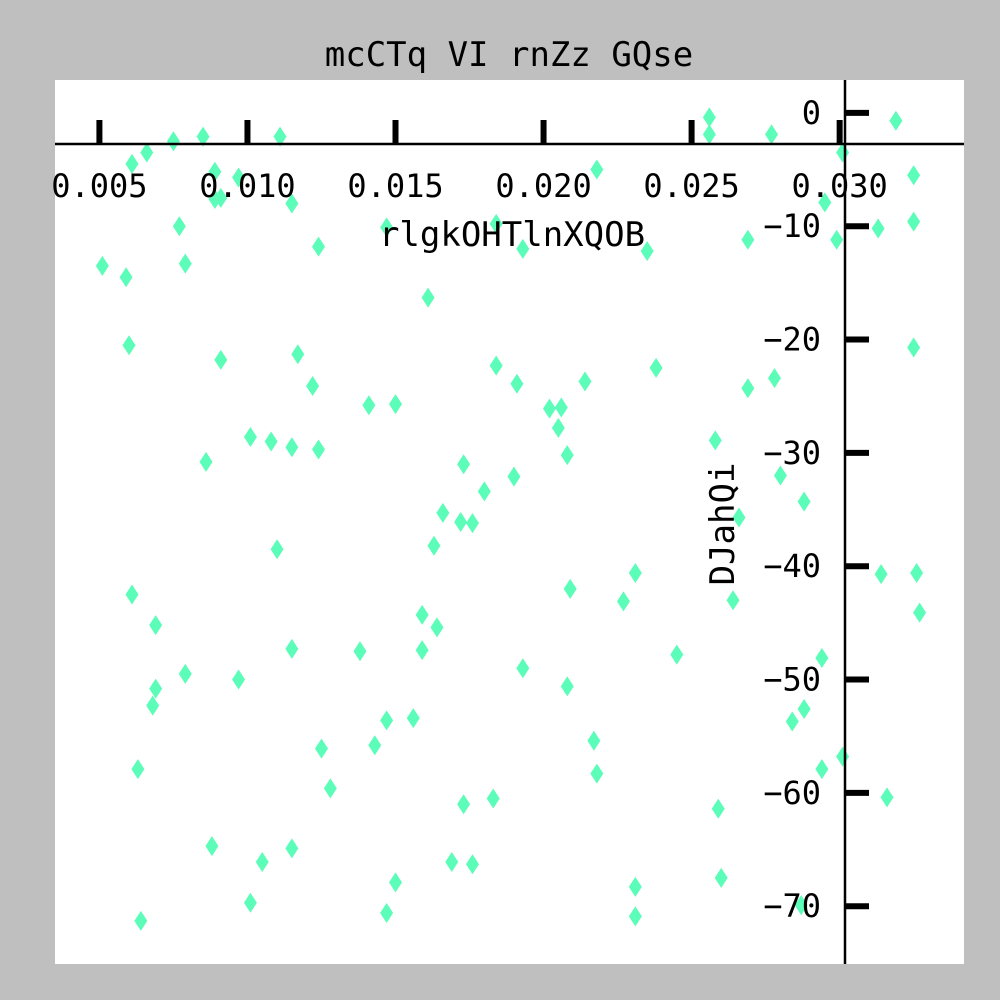 Image resolution: width=1000 pixels, height=1000 pixels. Describe the element at coordinates (792, 680) in the screenshot. I see `y-tick-label: −50` at that location.